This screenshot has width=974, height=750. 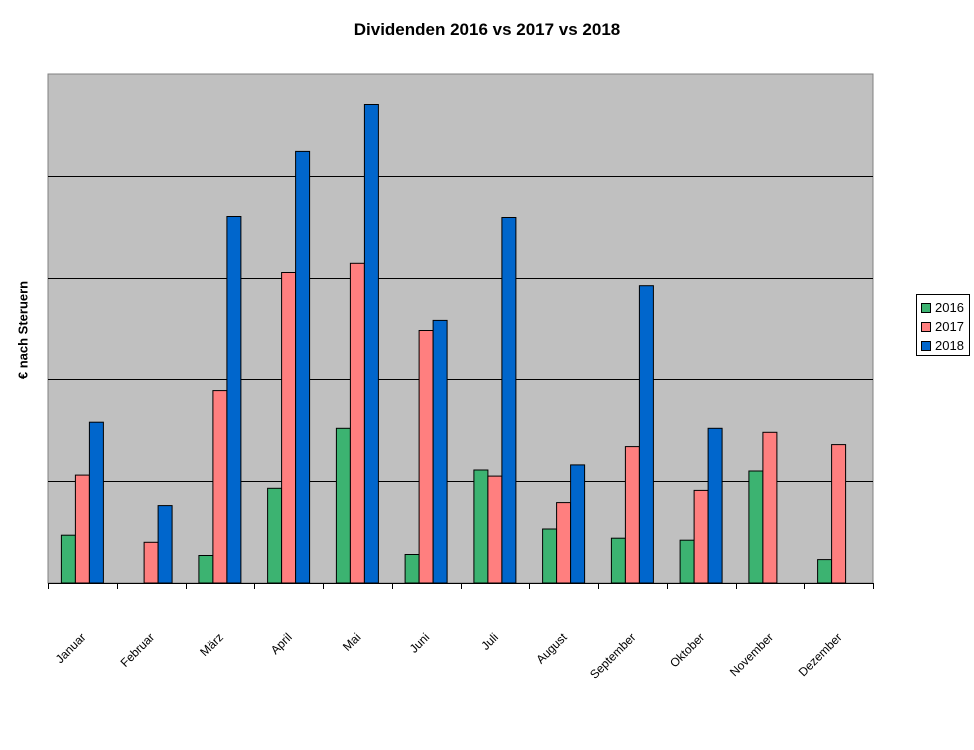 What do you see at coordinates (820, 654) in the screenshot?
I see `x-tick-label-dezember: Dezember` at bounding box center [820, 654].